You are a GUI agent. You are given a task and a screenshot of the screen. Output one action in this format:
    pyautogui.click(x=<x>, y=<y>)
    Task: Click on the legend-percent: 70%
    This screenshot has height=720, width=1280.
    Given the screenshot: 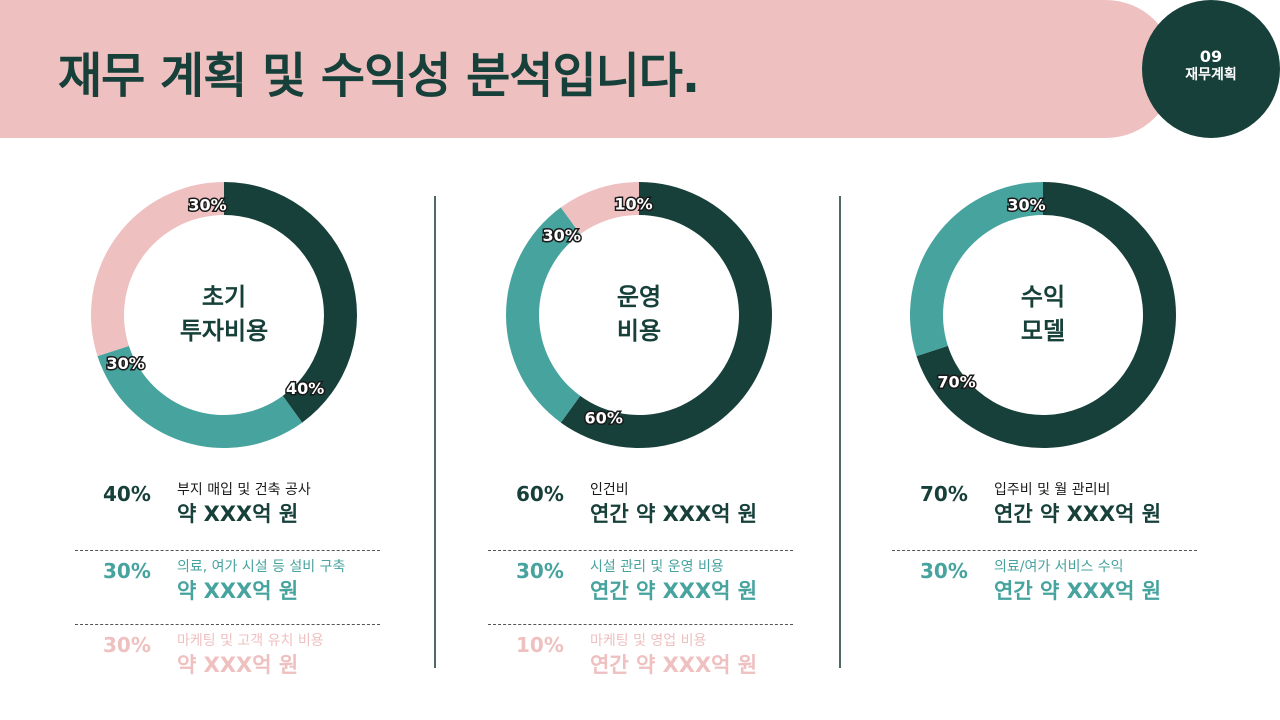 What is the action you would take?
    pyautogui.click(x=944, y=494)
    